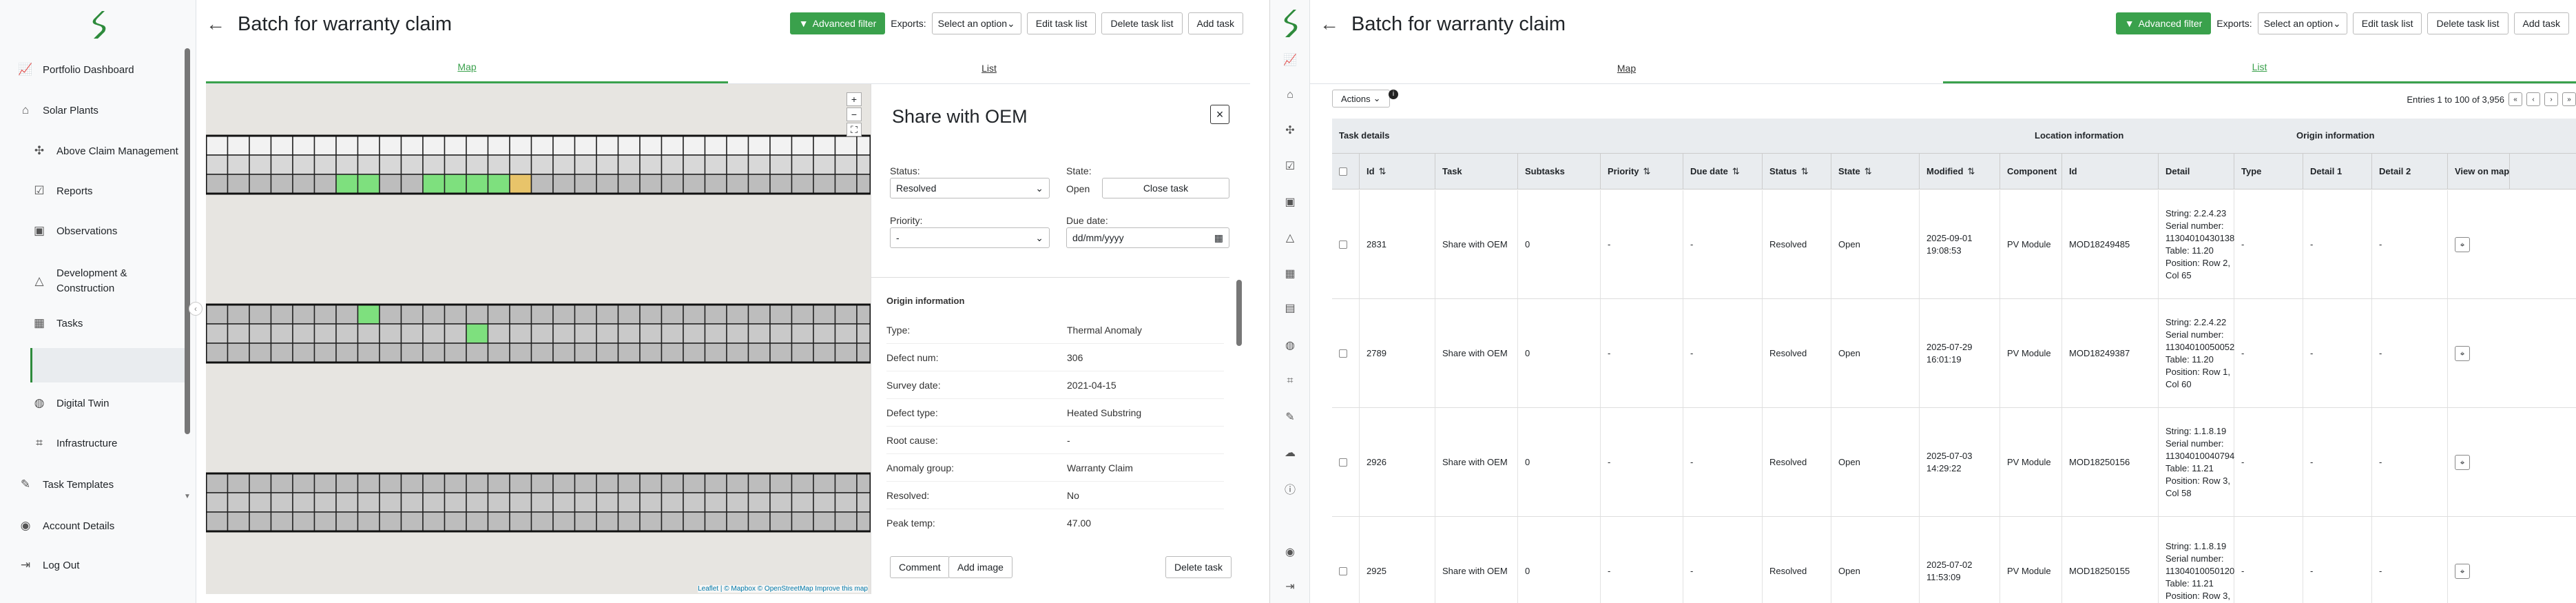 The image size is (2576, 603). What do you see at coordinates (2302, 23) in the screenshot?
I see `exports-select: Select an option ⌄` at bounding box center [2302, 23].